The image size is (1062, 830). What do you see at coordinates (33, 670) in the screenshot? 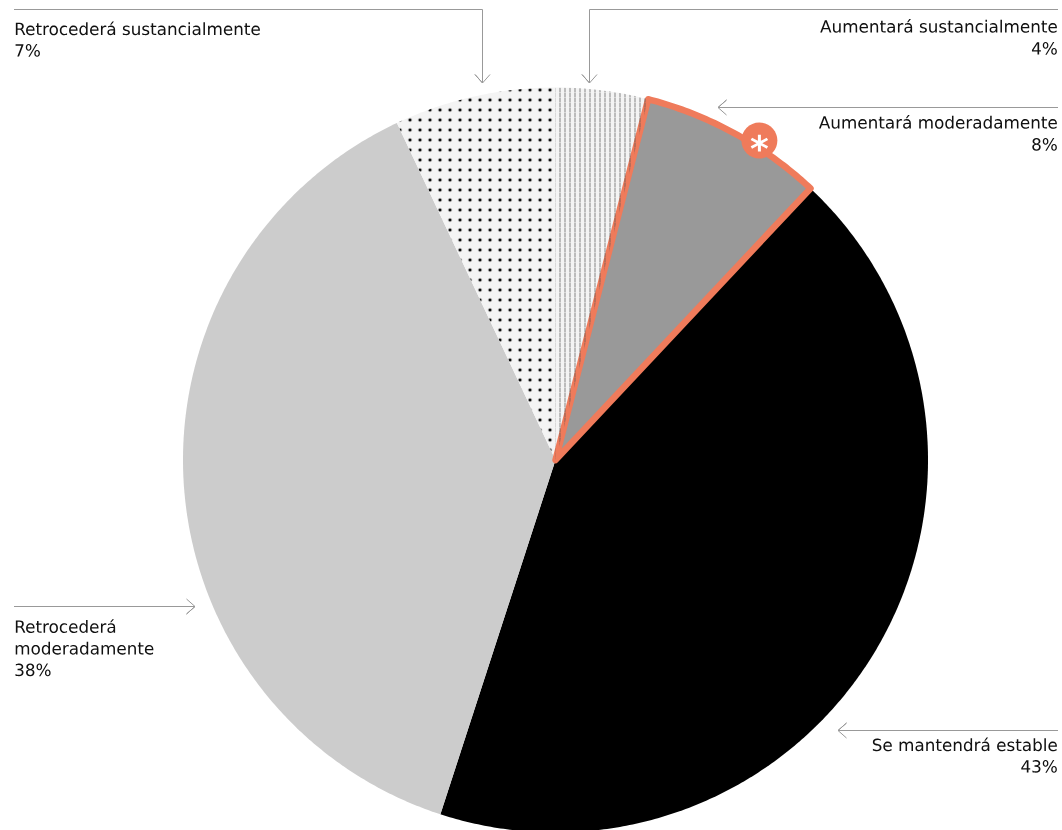
I see `data-label: 38%` at bounding box center [33, 670].